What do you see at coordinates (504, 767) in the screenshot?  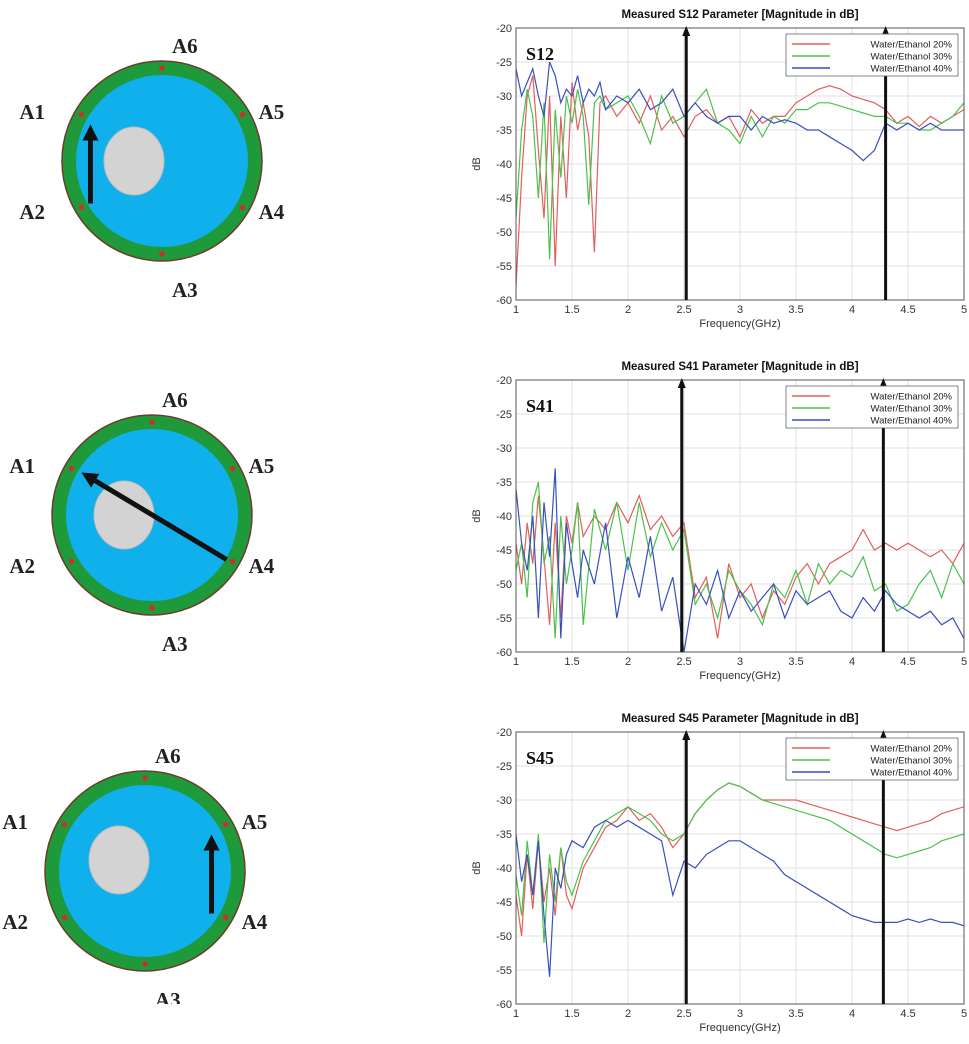 I see `y-tick-label: -25` at bounding box center [504, 767].